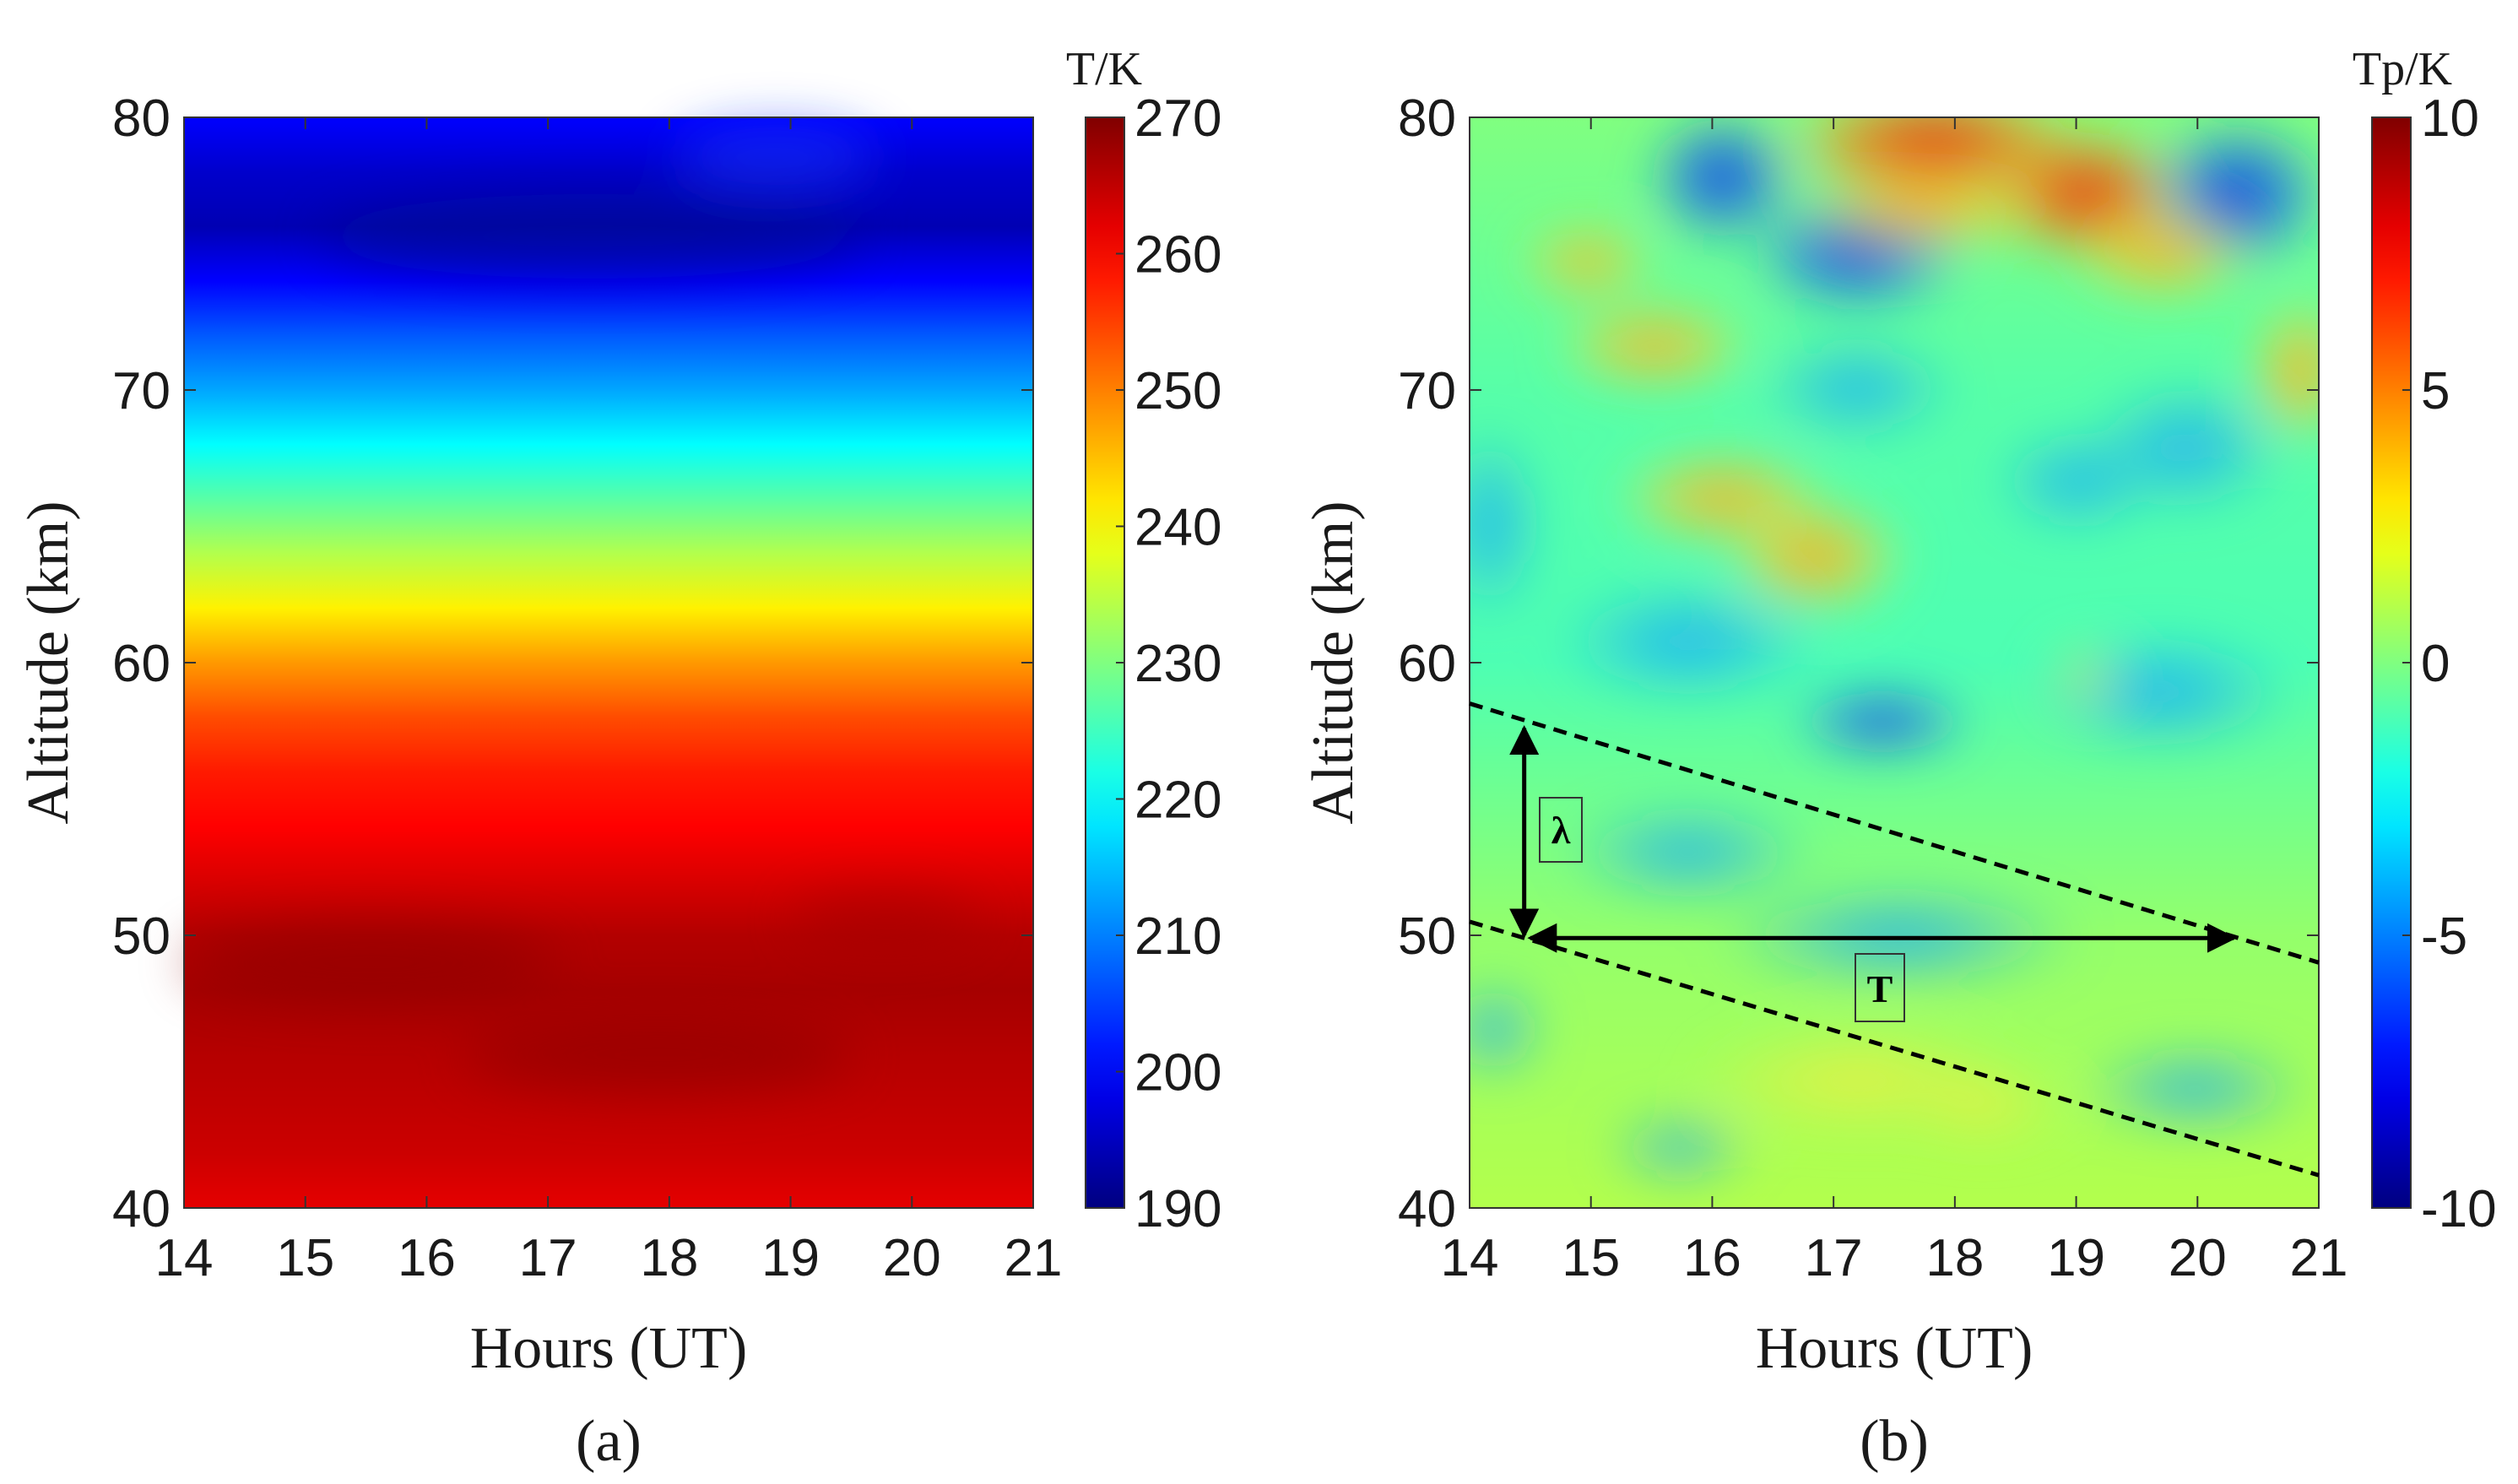 The width and height of the screenshot is (2518, 1484). I want to click on panel-b-ylabel: Altitude (km), so click(1333, 663).